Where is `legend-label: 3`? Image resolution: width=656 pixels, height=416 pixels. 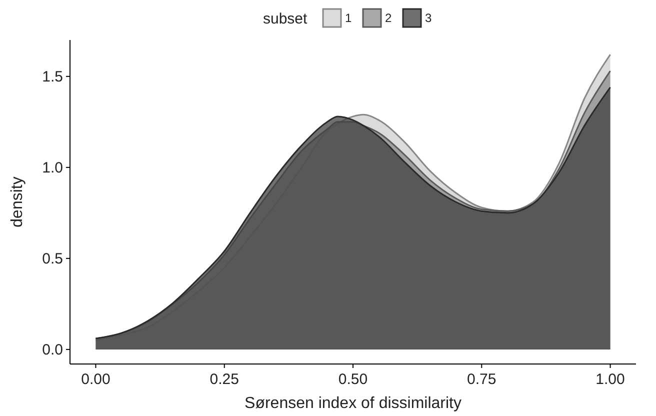 legend-label: 3 is located at coordinates (428, 18).